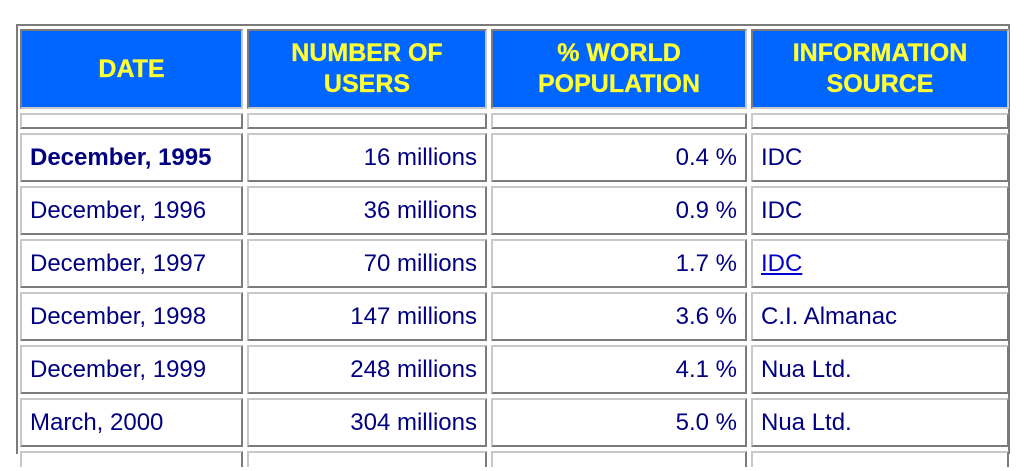  I want to click on header-date: DATE, so click(131, 69).